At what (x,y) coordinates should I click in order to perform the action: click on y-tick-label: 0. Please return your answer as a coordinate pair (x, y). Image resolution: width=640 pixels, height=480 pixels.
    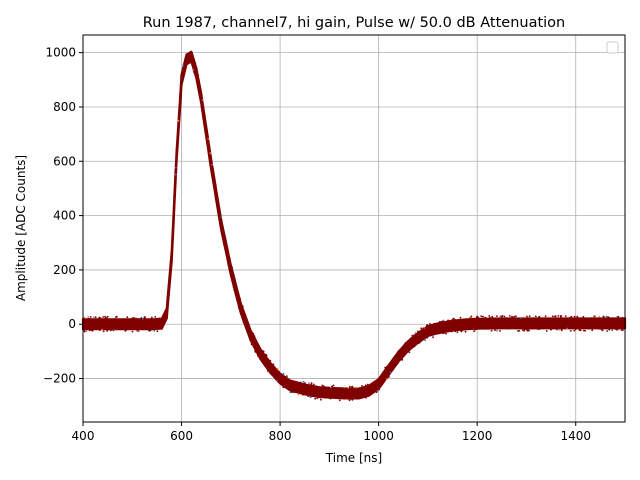
    Looking at the image, I should click on (72, 324).